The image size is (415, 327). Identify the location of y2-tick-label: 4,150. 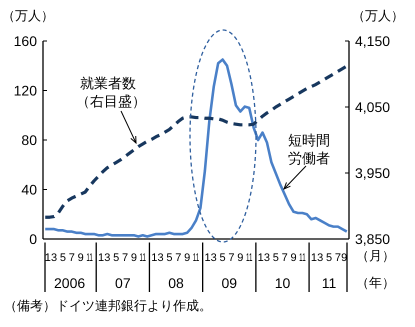
(372, 41).